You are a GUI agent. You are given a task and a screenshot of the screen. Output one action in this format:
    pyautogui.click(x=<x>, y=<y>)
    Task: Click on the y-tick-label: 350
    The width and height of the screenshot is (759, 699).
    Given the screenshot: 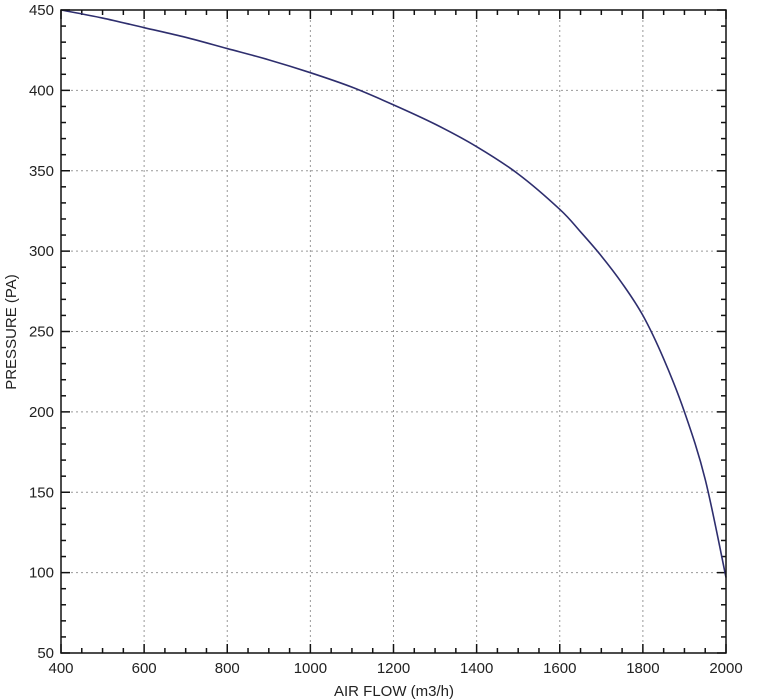 What is the action you would take?
    pyautogui.click(x=41, y=171)
    